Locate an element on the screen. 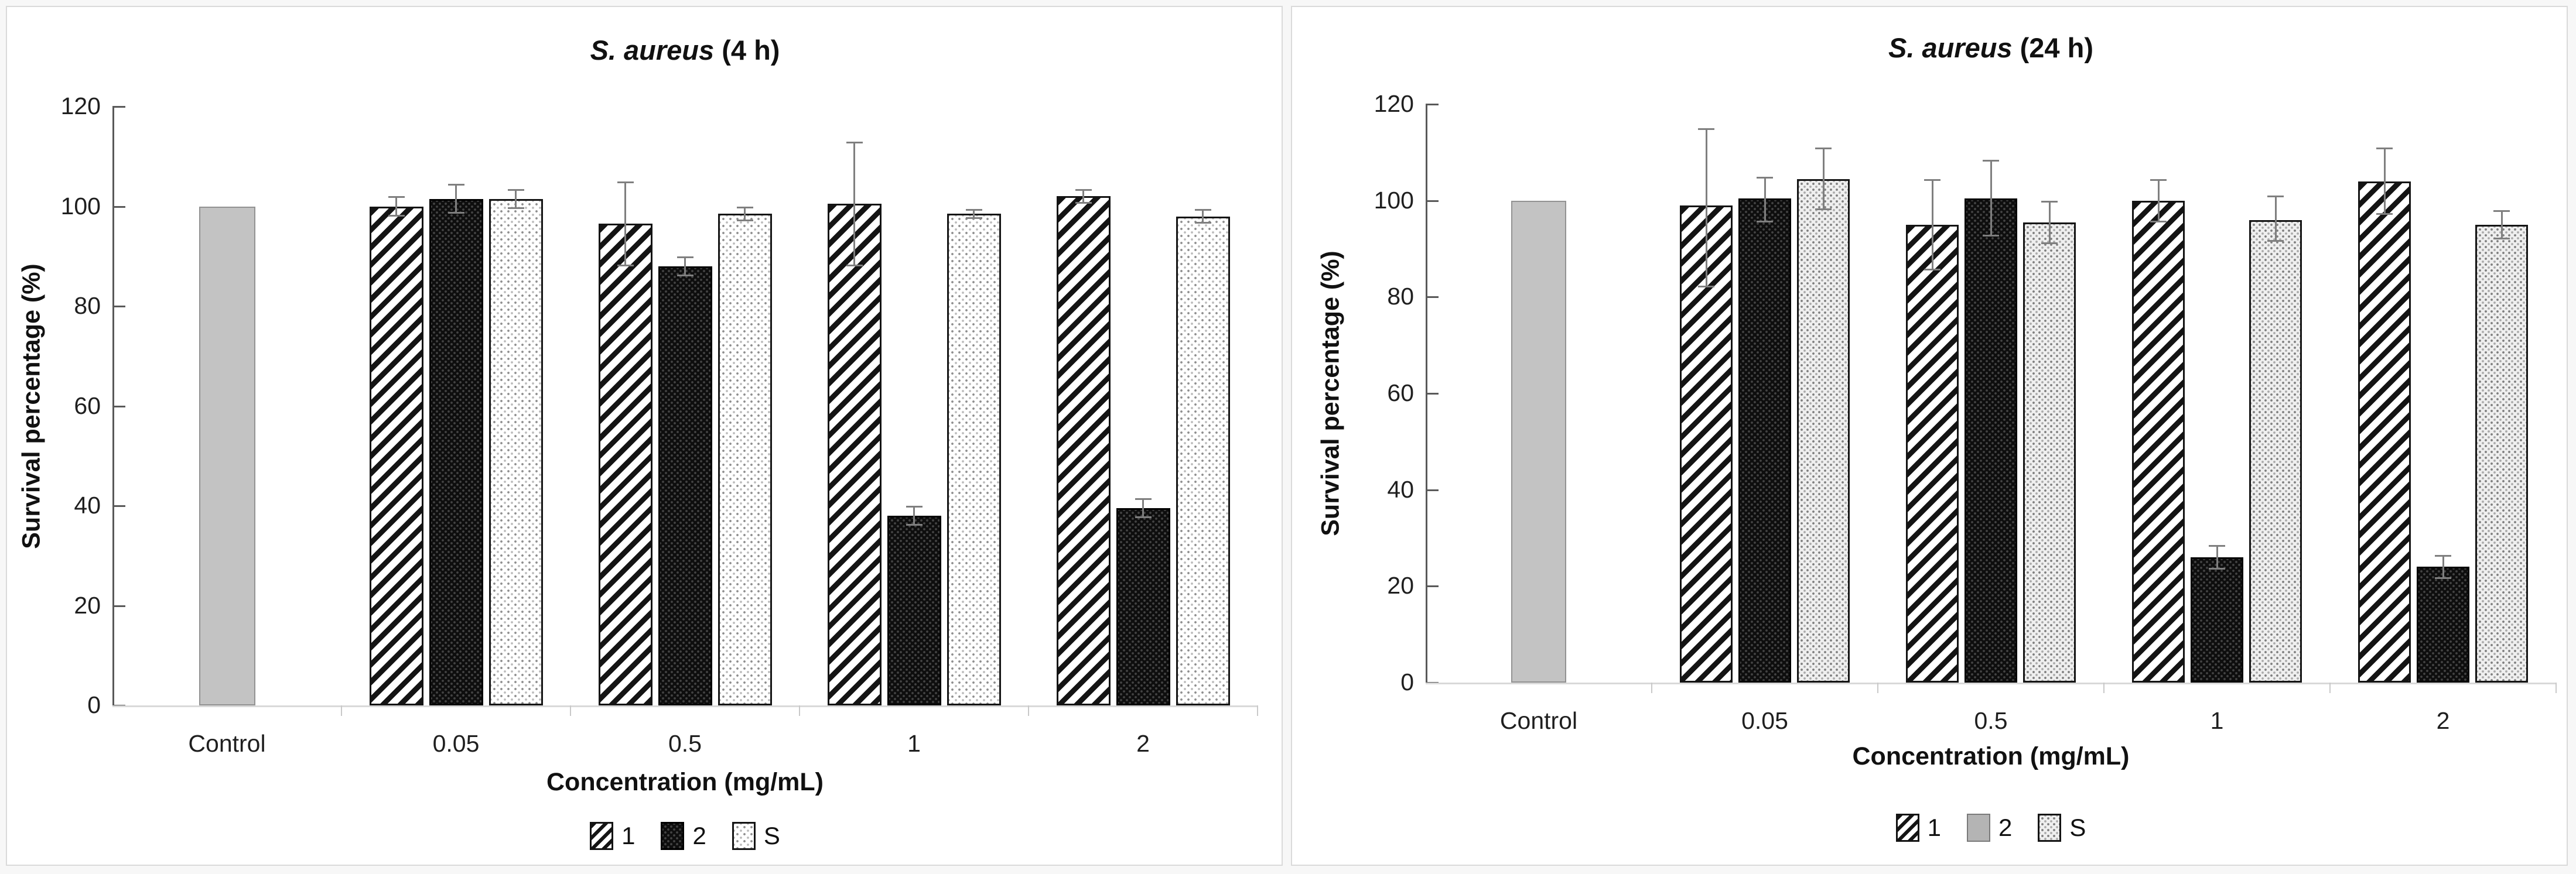  x-category-label-1: 1 is located at coordinates (2217, 720).